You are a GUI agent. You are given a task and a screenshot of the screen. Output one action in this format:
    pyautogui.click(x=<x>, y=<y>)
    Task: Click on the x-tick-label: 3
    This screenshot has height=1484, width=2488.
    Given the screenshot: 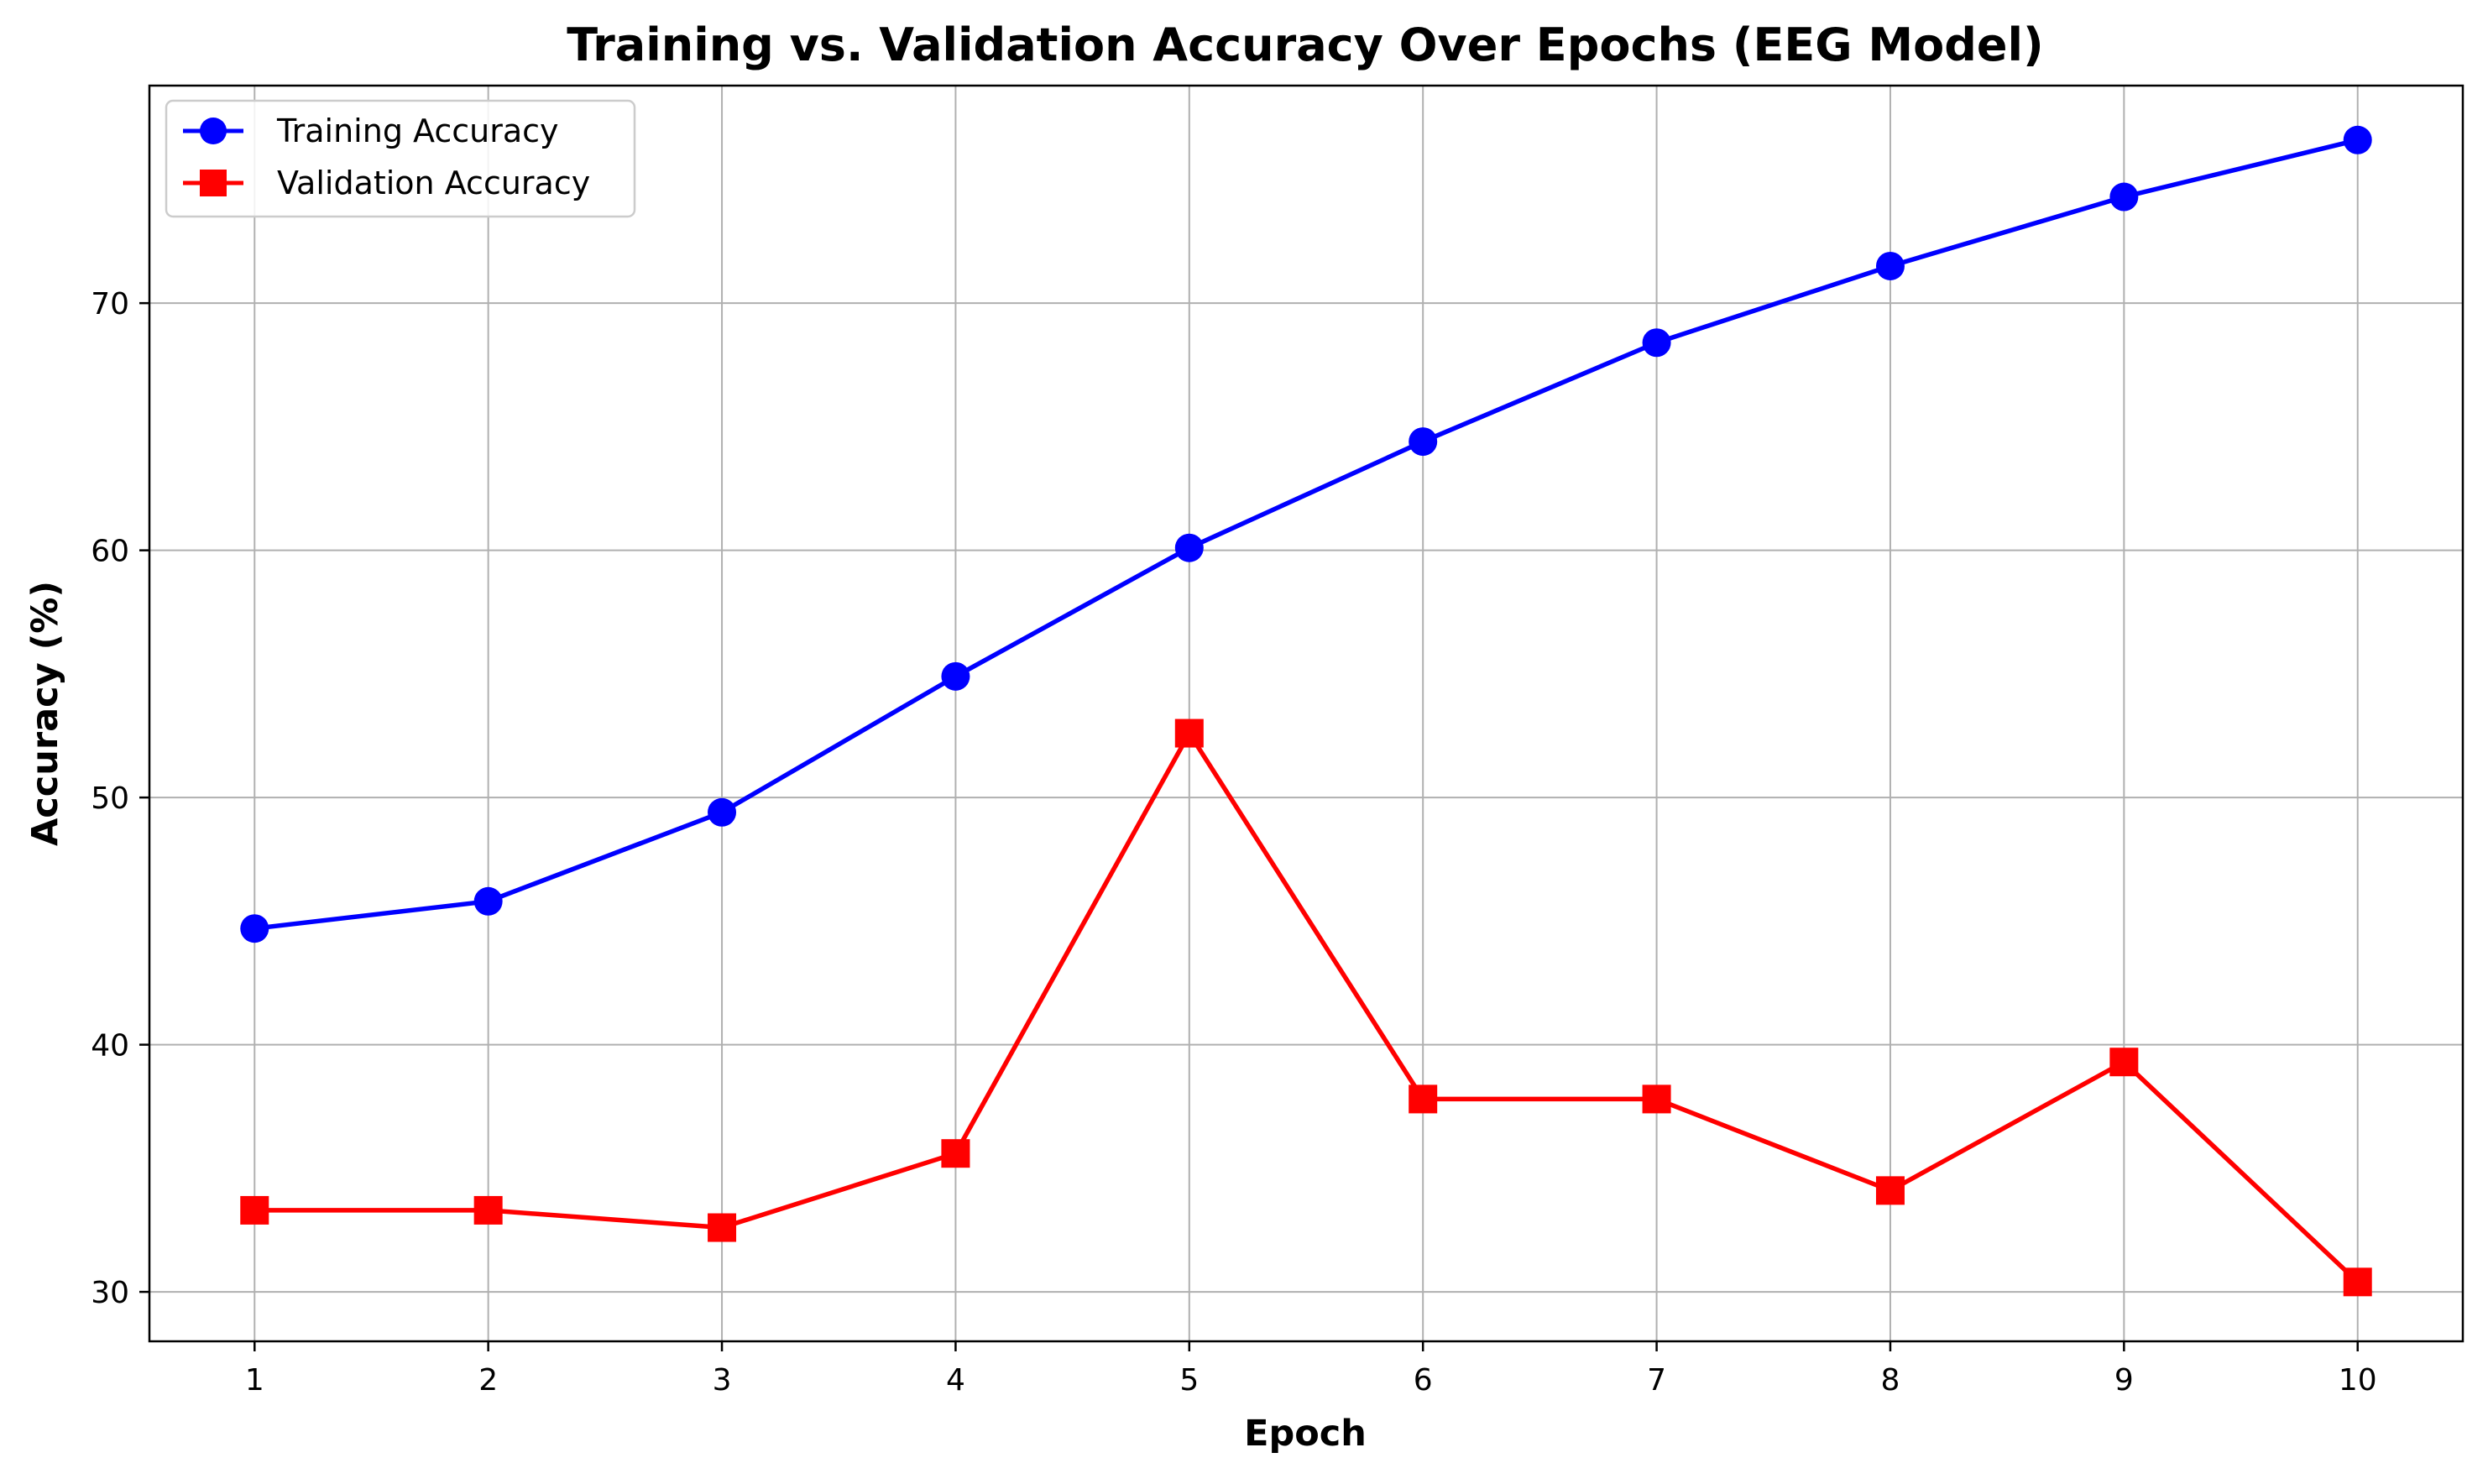 What is the action you would take?
    pyautogui.click(x=722, y=1380)
    